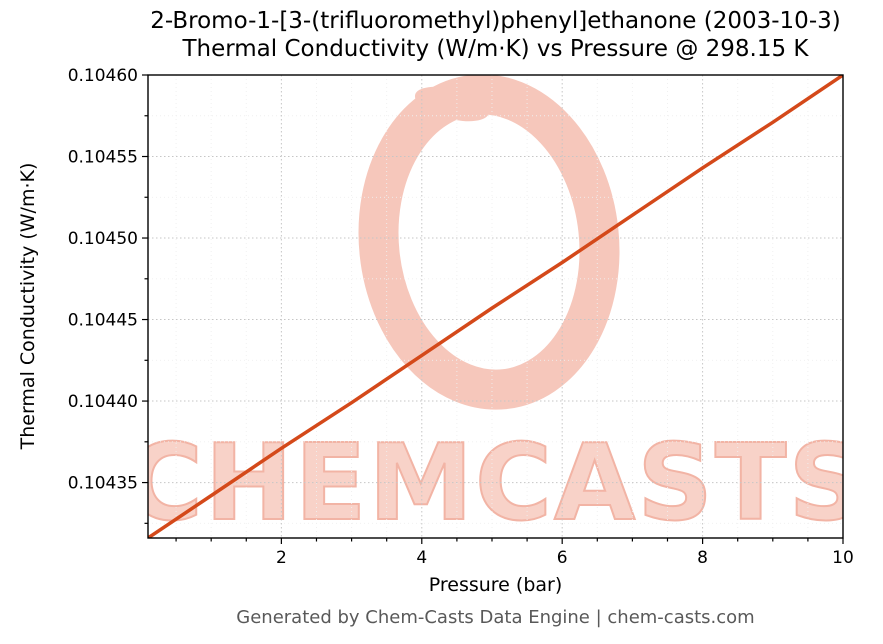 Image resolution: width=883 pixels, height=644 pixels. Describe the element at coordinates (509, 541) in the screenshot. I see `x-tick-marks` at that location.